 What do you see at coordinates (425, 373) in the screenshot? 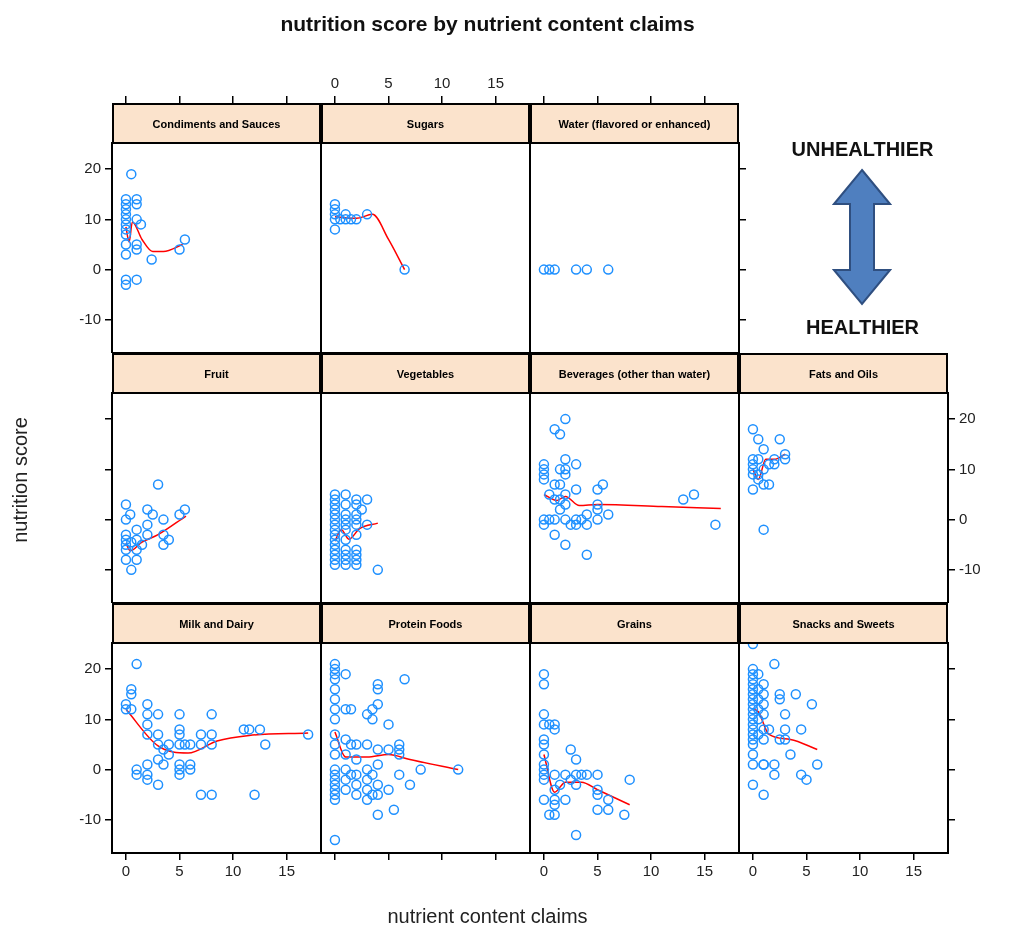
I see `chart-title: Vegetables` at bounding box center [425, 373].